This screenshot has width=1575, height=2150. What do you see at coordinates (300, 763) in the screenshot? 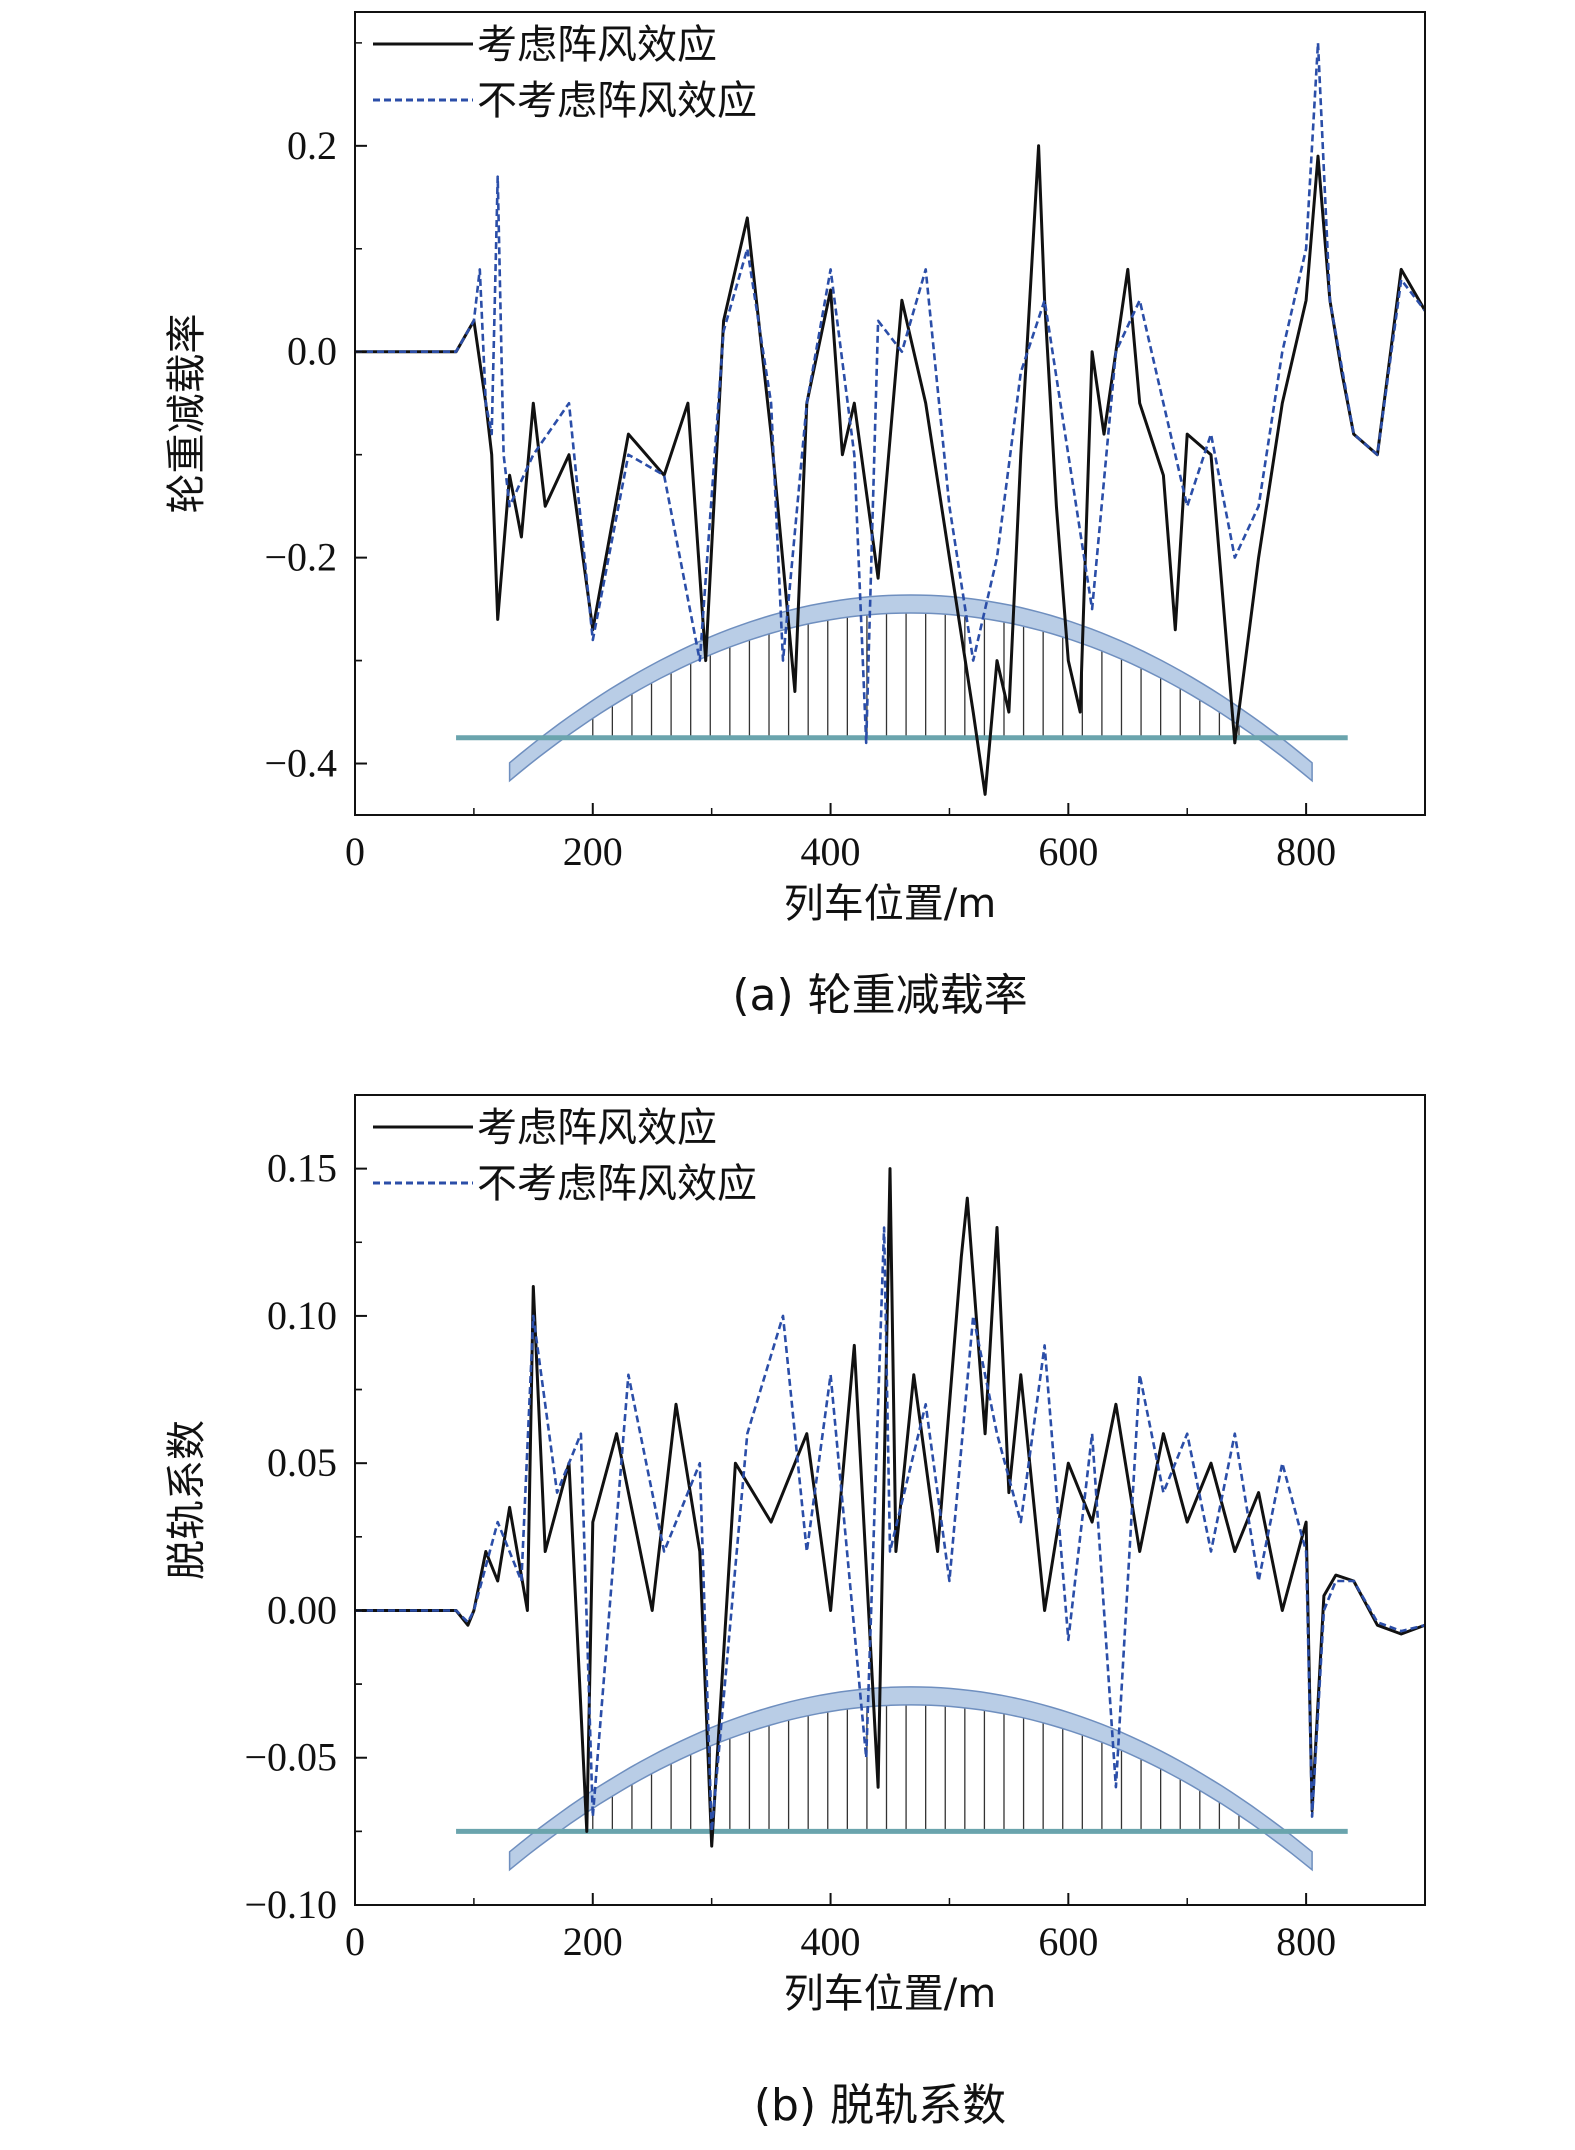
I see `y-tick-label: −0.4` at bounding box center [300, 763].